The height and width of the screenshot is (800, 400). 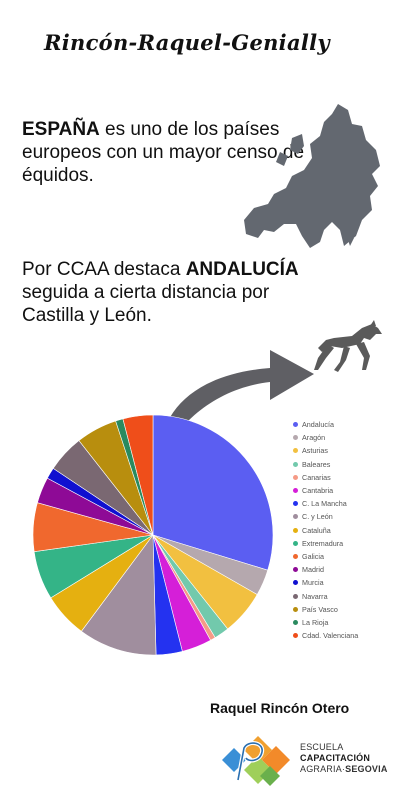 What do you see at coordinates (256, 761) in the screenshot?
I see `school-logo-icon` at bounding box center [256, 761].